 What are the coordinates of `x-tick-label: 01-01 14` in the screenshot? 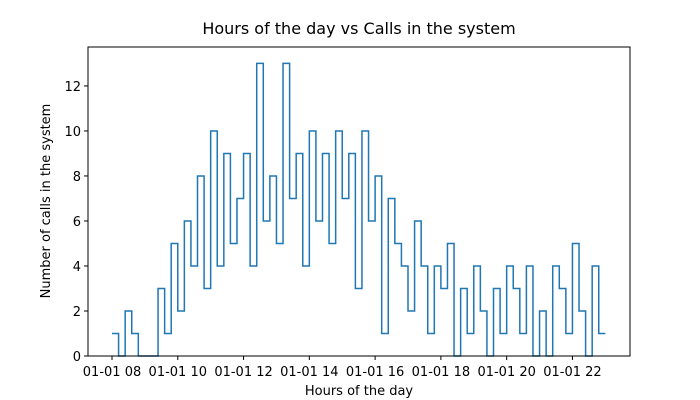 It's located at (309, 372).